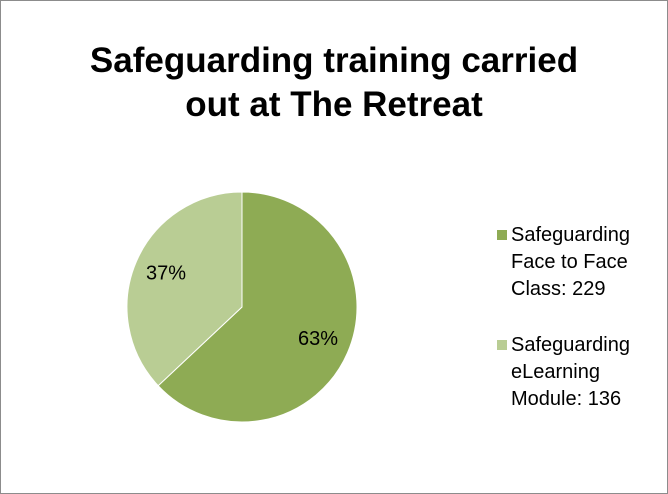  I want to click on data-label: 63%, so click(318, 339).